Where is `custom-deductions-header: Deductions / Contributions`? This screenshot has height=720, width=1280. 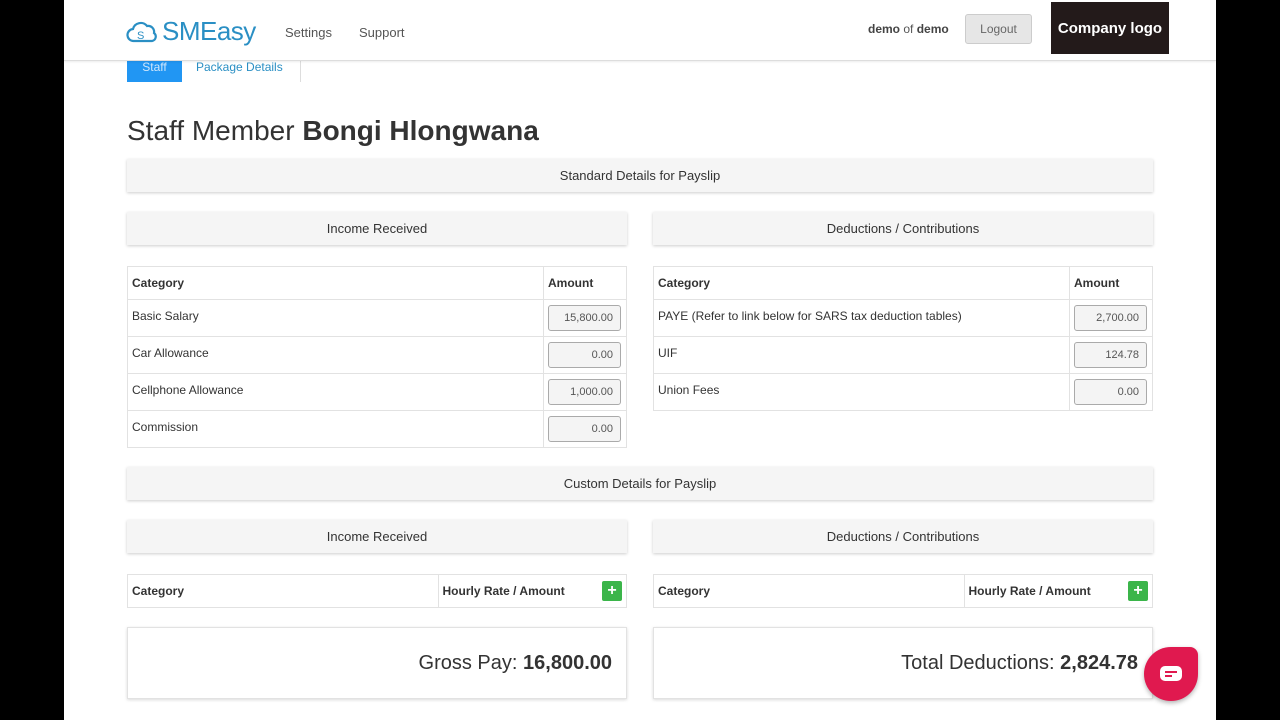 custom-deductions-header: Deductions / Contributions is located at coordinates (903, 536).